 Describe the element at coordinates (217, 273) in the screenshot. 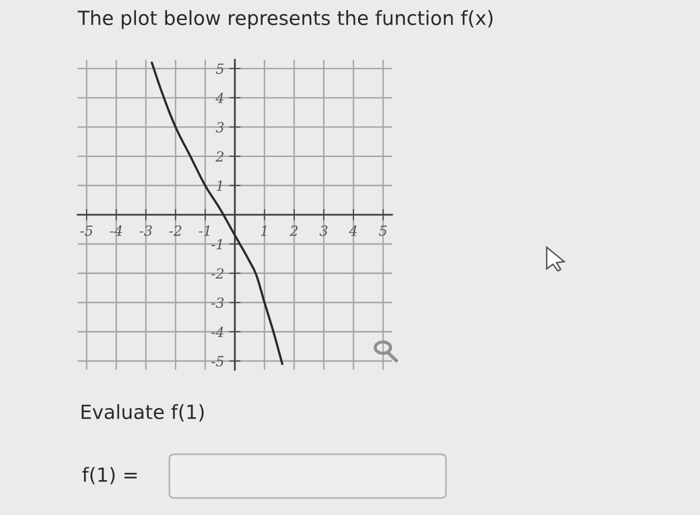

I see `y-tick-label: -2` at that location.